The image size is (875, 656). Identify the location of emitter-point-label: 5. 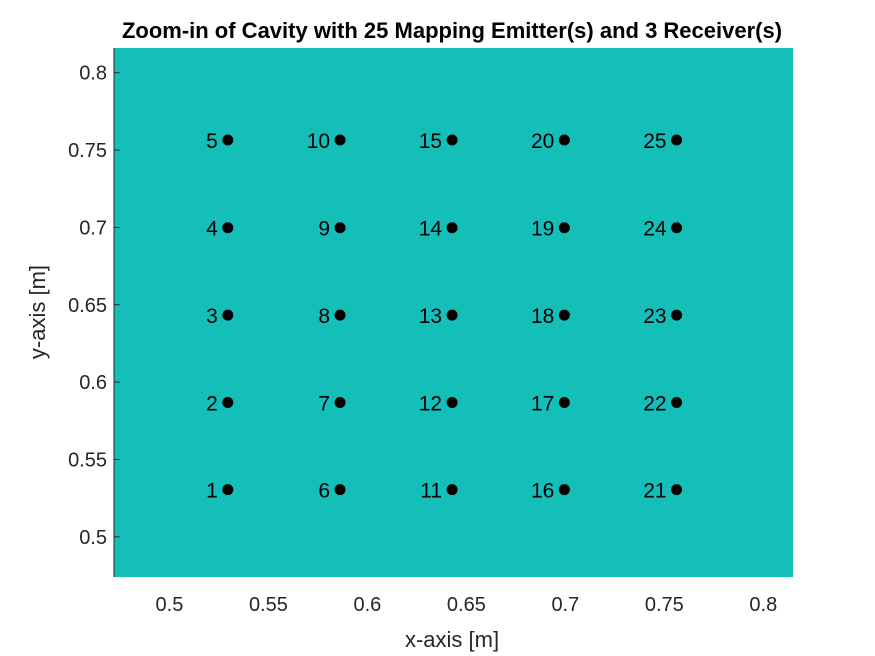
(212, 141).